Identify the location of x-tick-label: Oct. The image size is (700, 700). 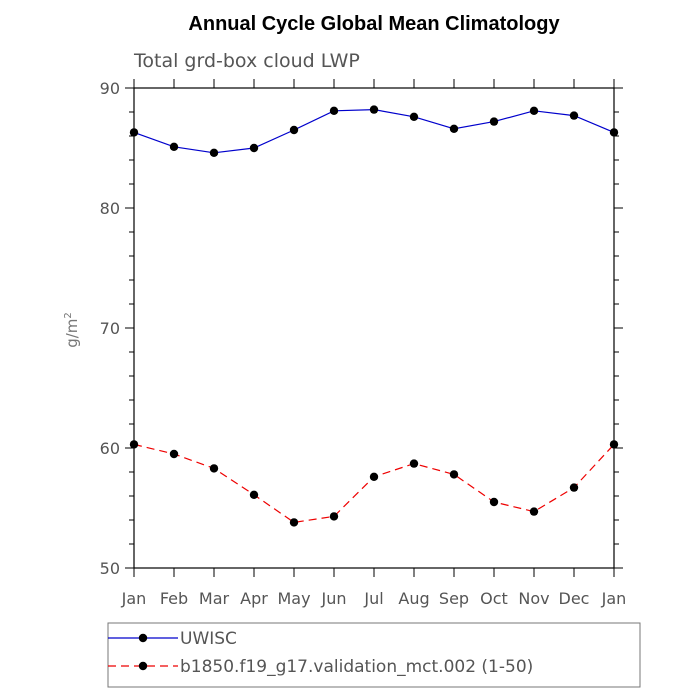
(494, 598).